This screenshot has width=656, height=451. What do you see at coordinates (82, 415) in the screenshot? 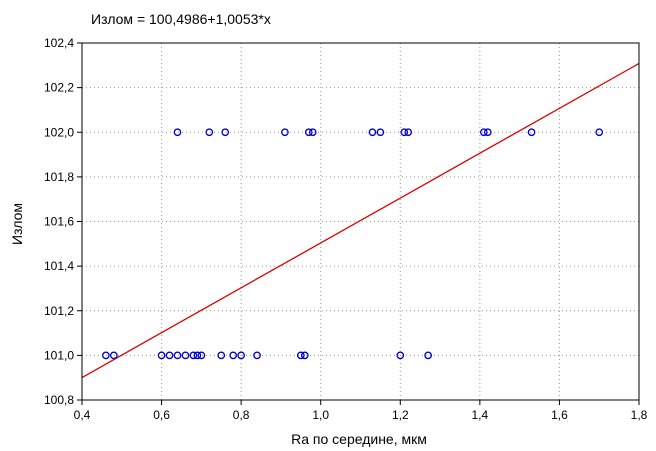
I see `x-tick-label: 0,4` at bounding box center [82, 415].